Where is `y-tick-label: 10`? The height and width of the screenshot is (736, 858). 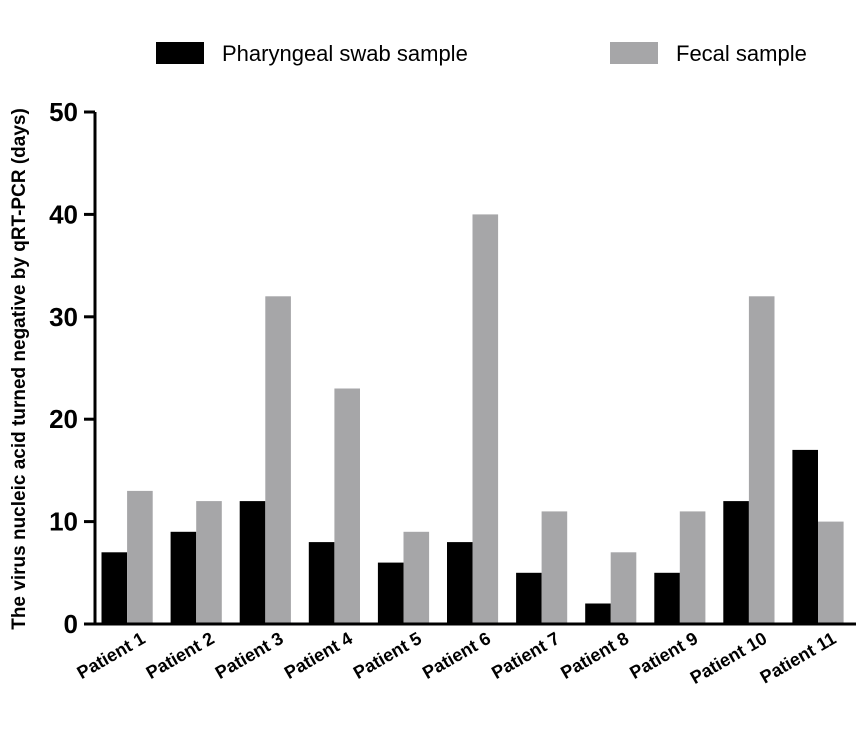 y-tick-label: 10 is located at coordinates (63, 522).